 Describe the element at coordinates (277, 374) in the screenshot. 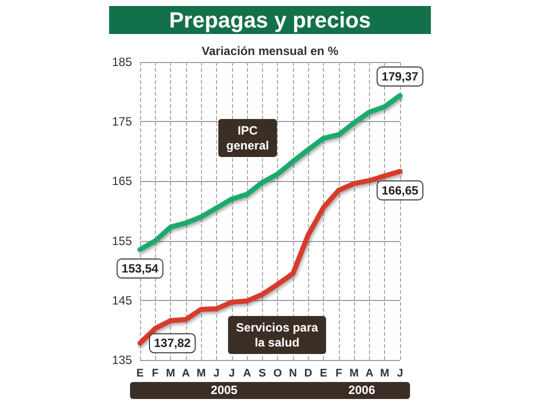

I see `x-tick-label: O` at that location.